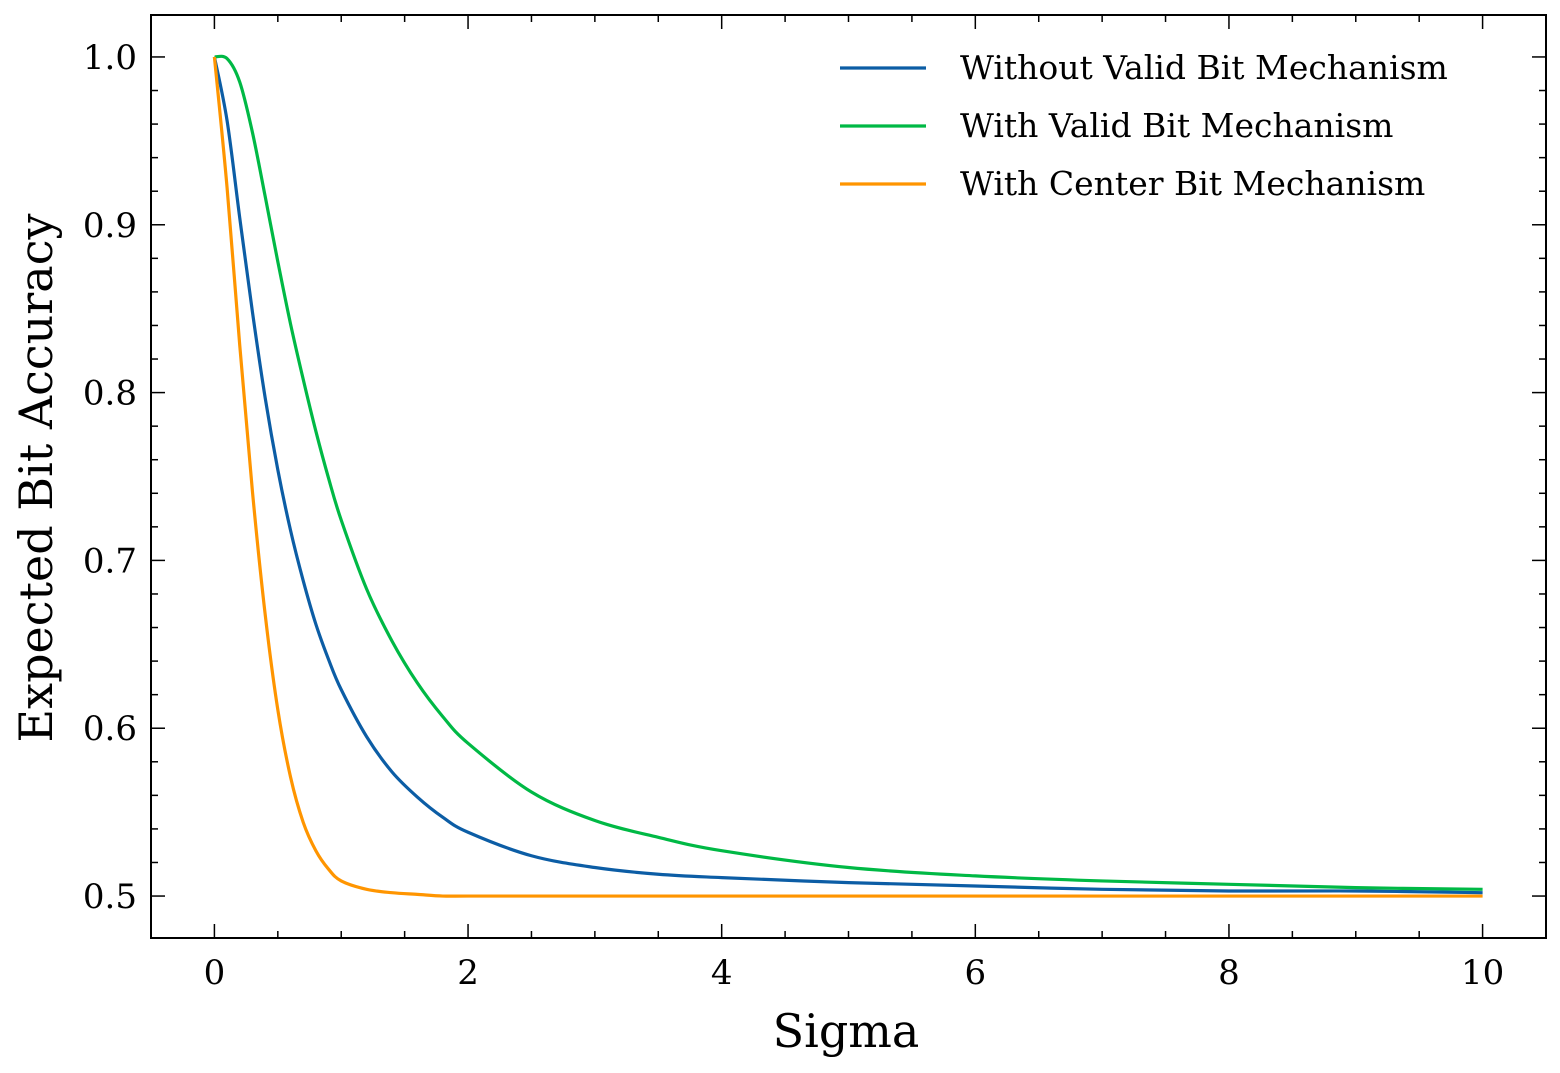  What do you see at coordinates (1176, 125) in the screenshot?
I see `legend-label: With Valid Bit Mechanism` at bounding box center [1176, 125].